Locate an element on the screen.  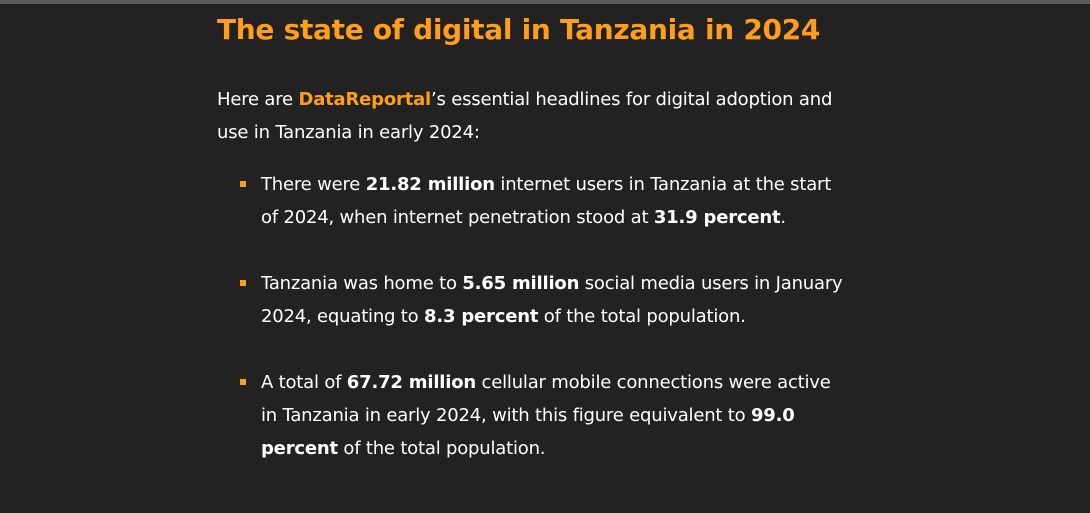
headline-text: There were is located at coordinates (313, 184).